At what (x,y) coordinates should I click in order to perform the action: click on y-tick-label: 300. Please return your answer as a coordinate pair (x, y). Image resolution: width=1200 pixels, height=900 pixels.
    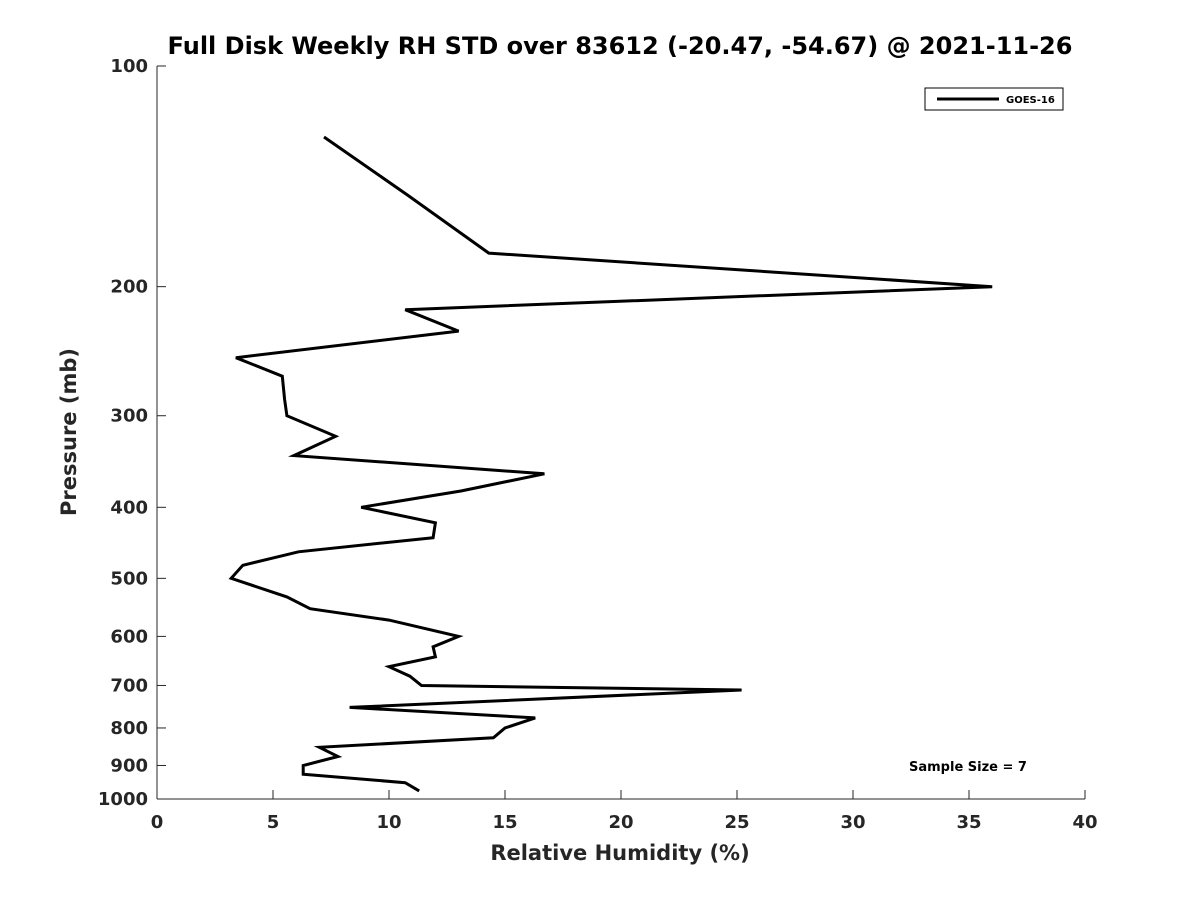
    Looking at the image, I should click on (129, 416).